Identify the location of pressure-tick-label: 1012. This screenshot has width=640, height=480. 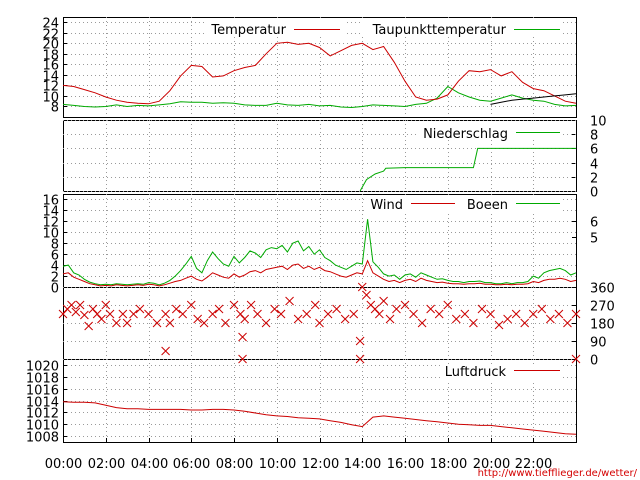
(42, 414).